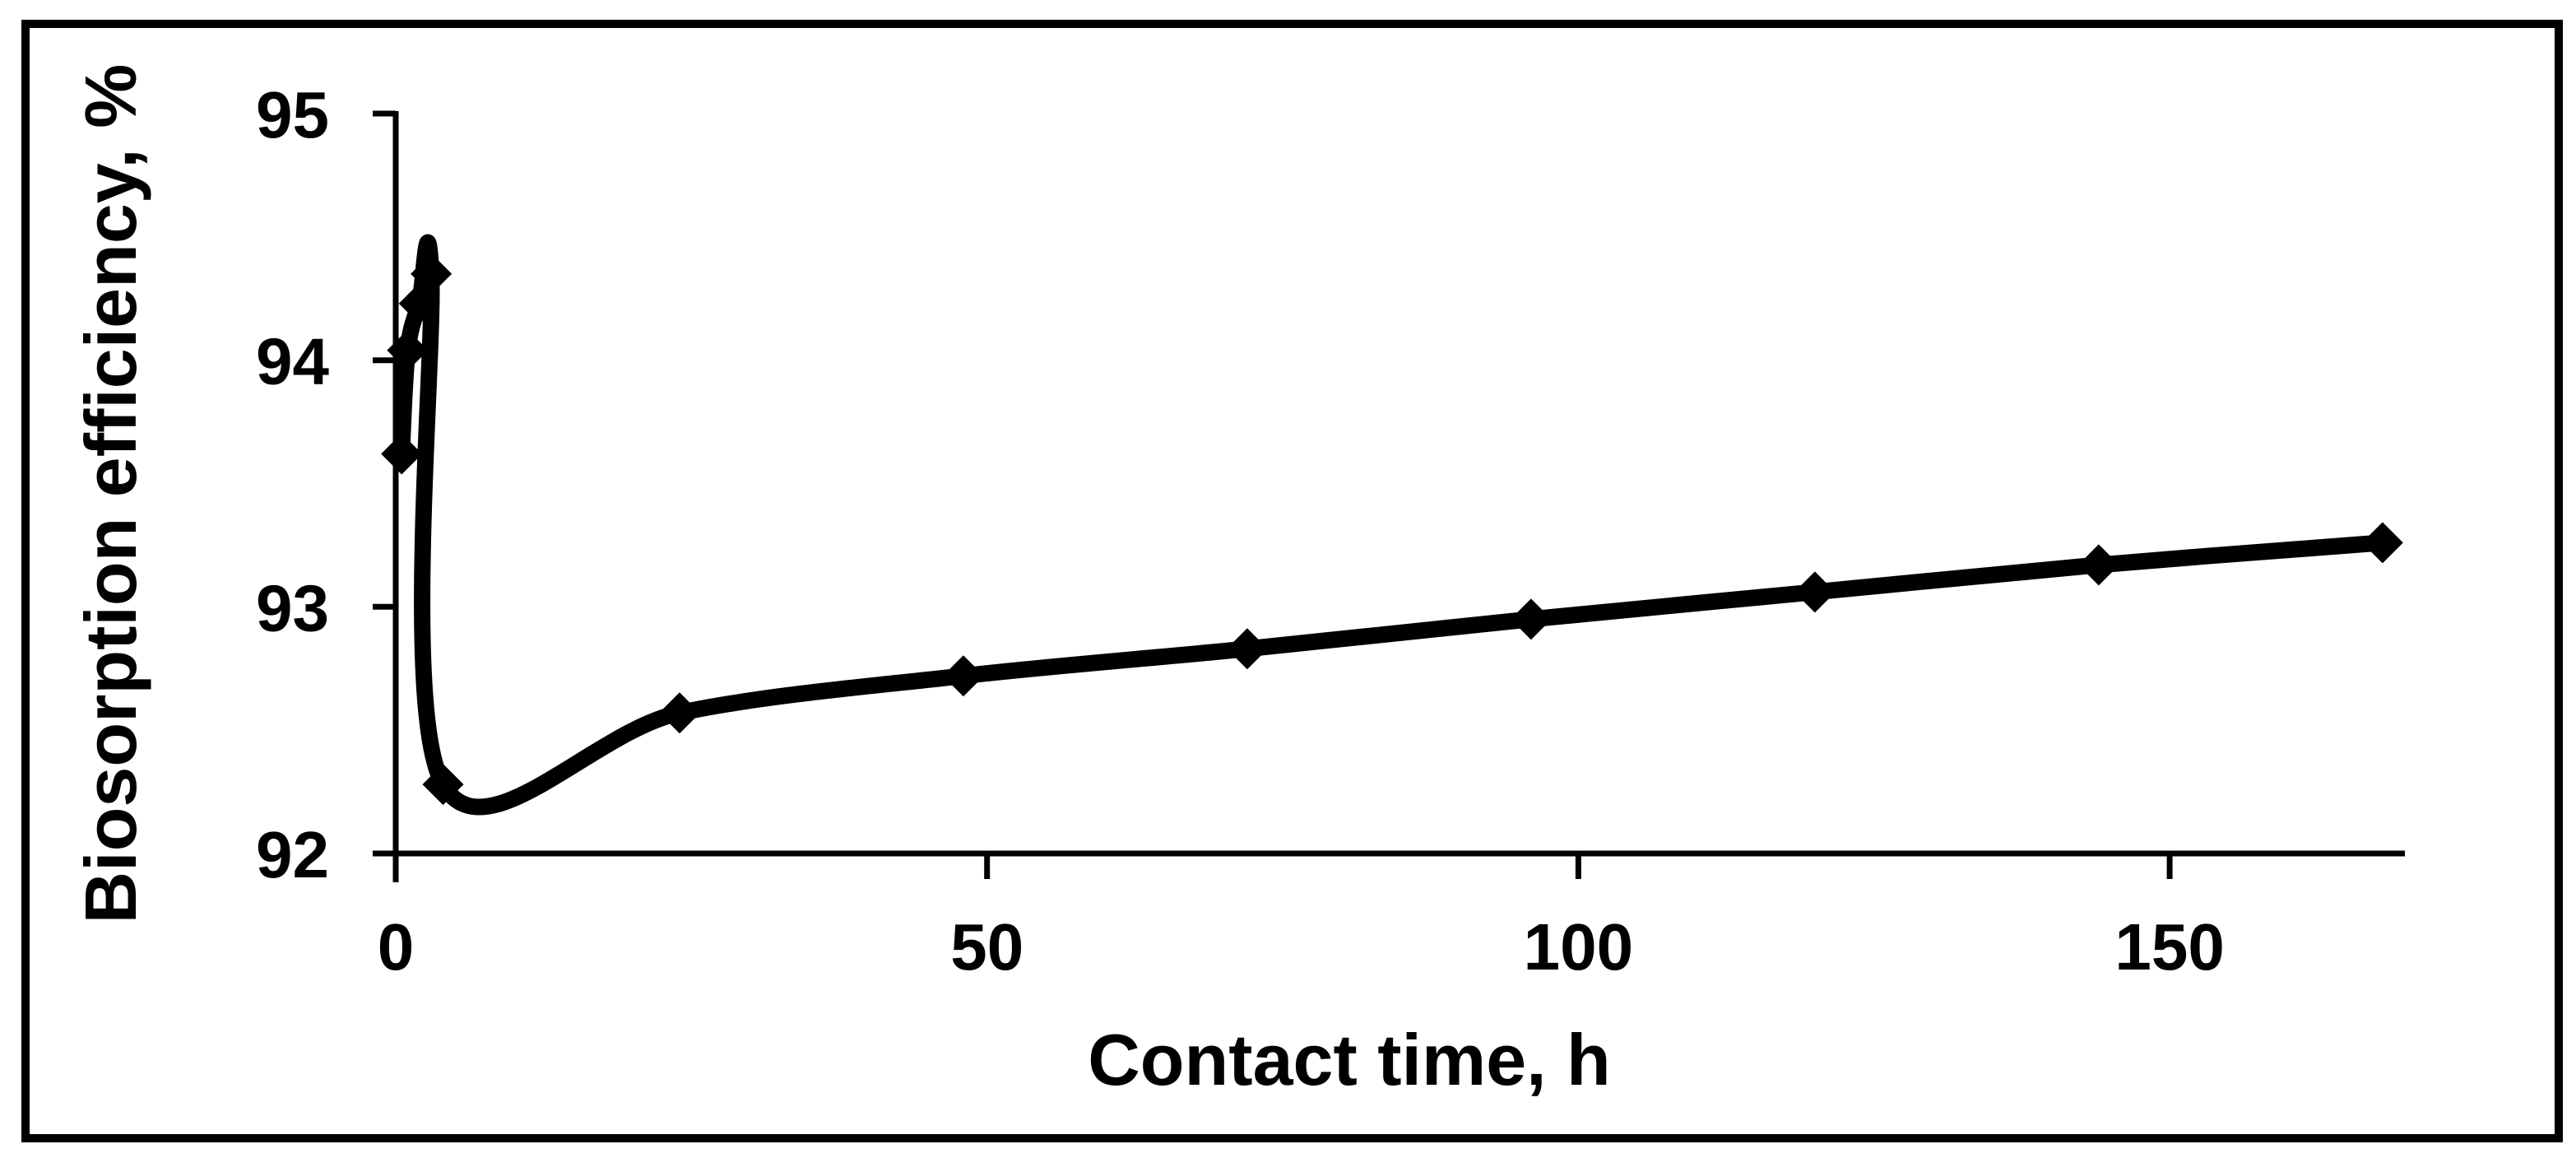 Image resolution: width=2576 pixels, height=1158 pixels. I want to click on data-point-marker-3h, so click(432, 274).